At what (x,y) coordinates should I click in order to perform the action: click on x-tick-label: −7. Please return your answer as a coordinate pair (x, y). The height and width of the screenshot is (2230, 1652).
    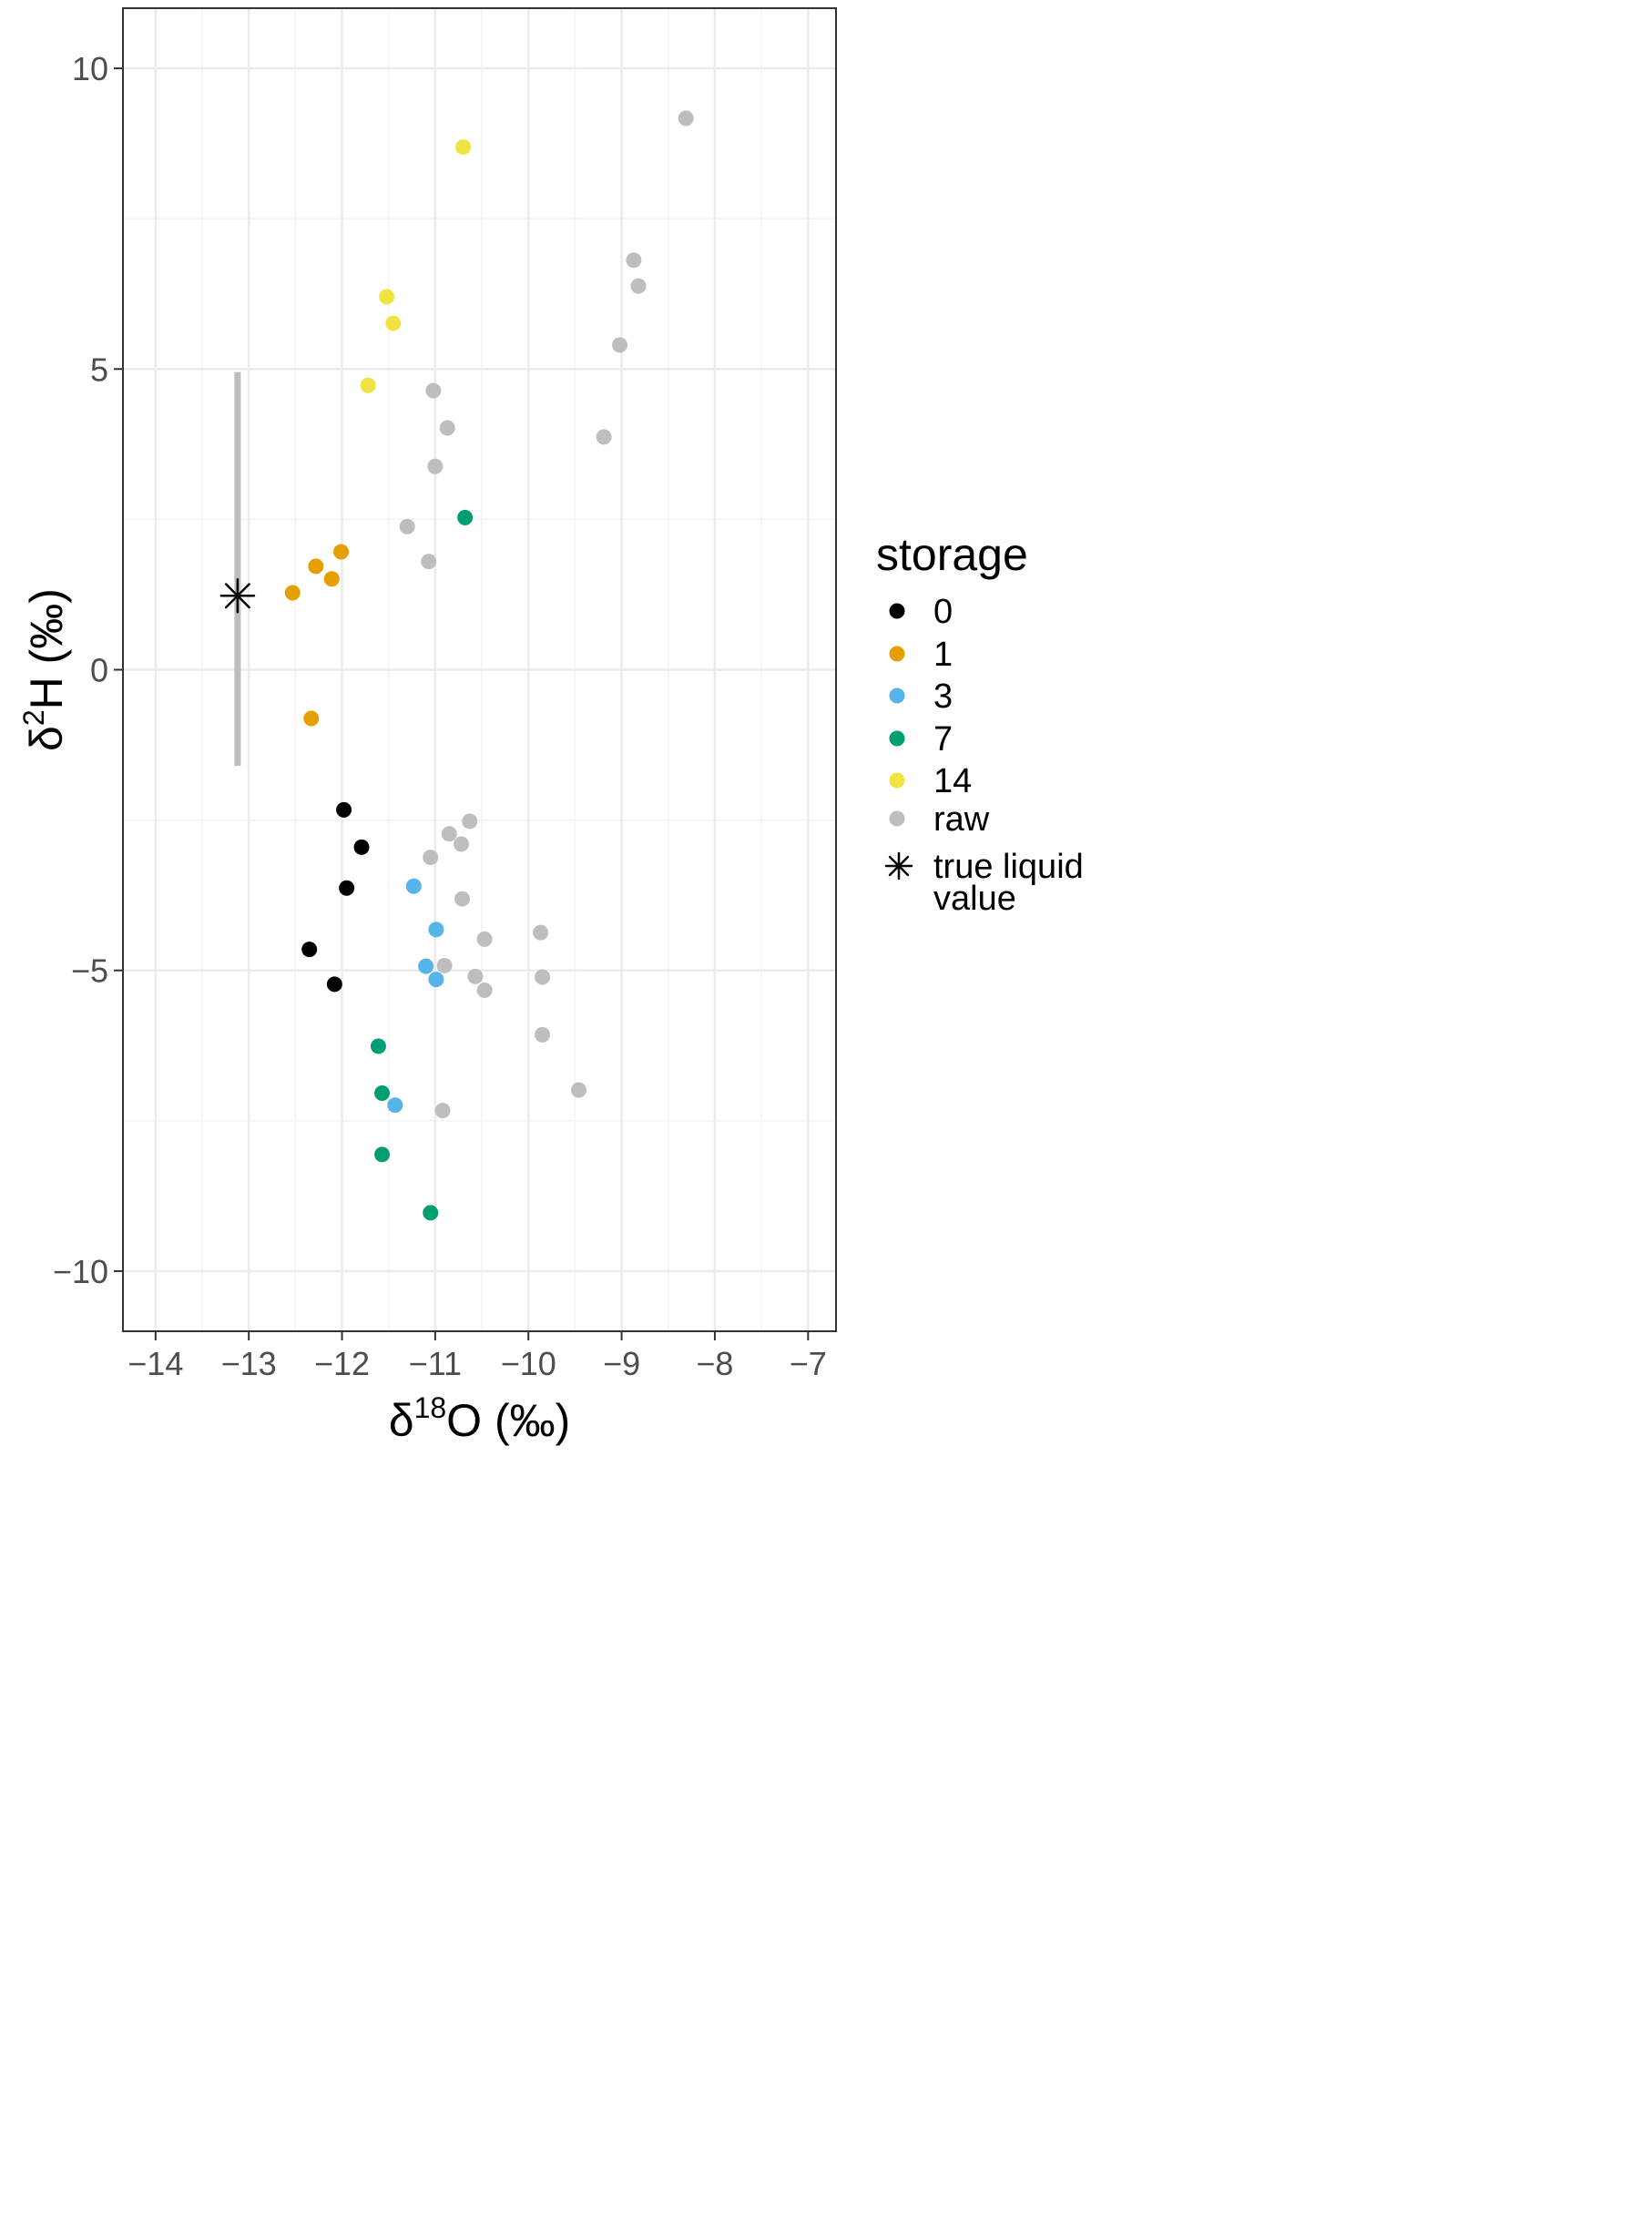
    Looking at the image, I should click on (808, 1363).